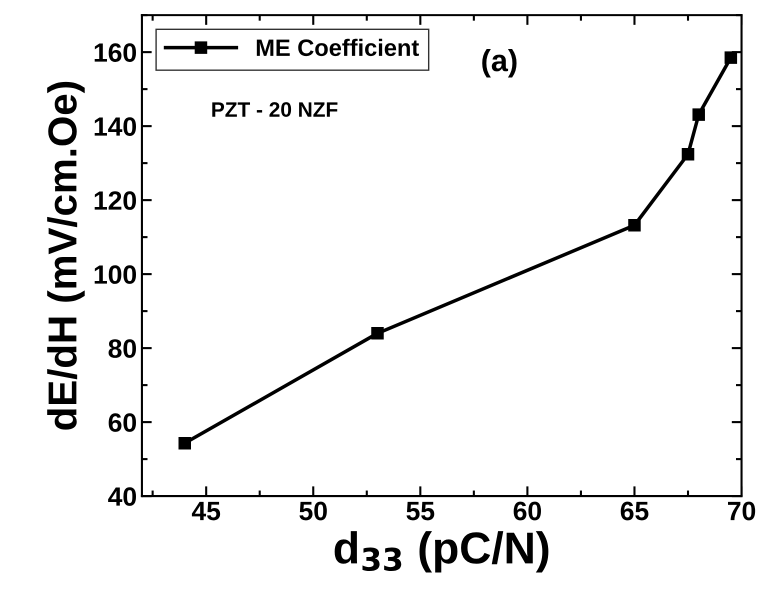 This screenshot has width=759, height=605. Describe the element at coordinates (115, 274) in the screenshot. I see `y-tick-label: 100` at that location.